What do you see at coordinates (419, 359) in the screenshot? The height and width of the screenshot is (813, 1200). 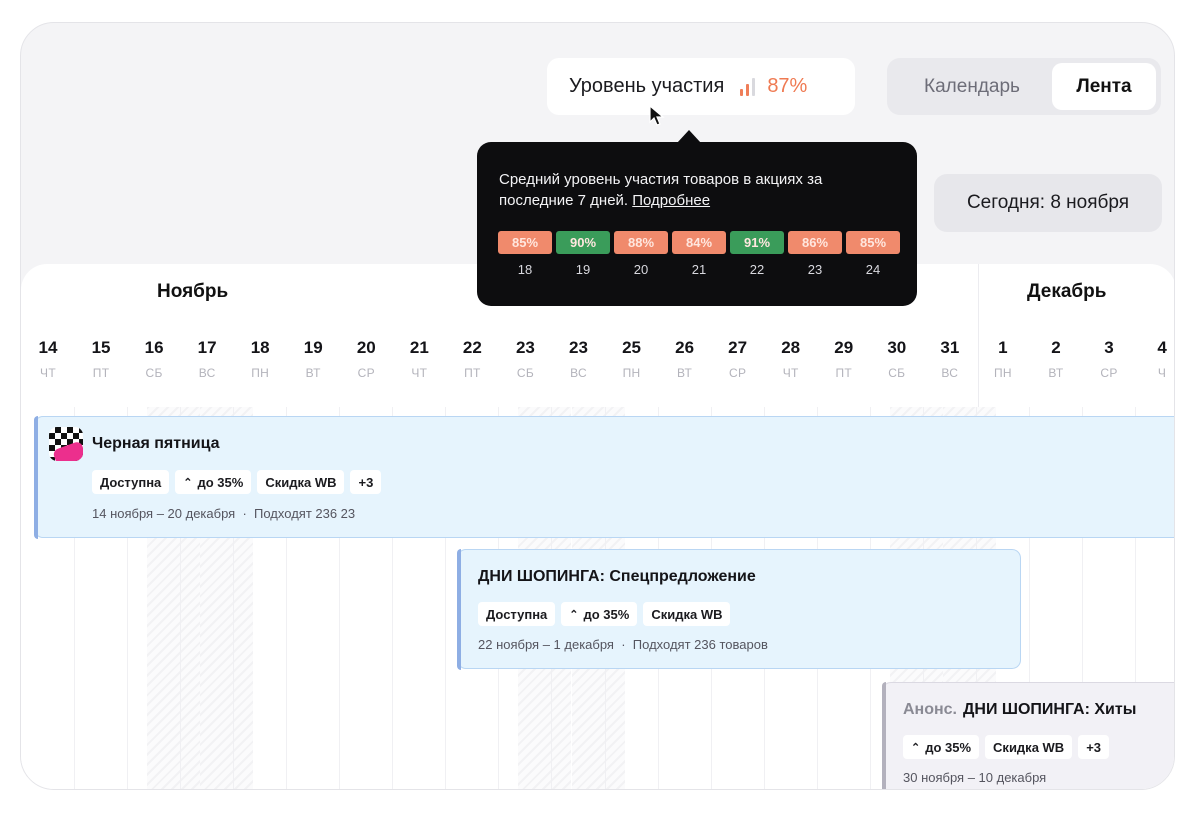 I see `day-header: 21 ЧТ` at bounding box center [419, 359].